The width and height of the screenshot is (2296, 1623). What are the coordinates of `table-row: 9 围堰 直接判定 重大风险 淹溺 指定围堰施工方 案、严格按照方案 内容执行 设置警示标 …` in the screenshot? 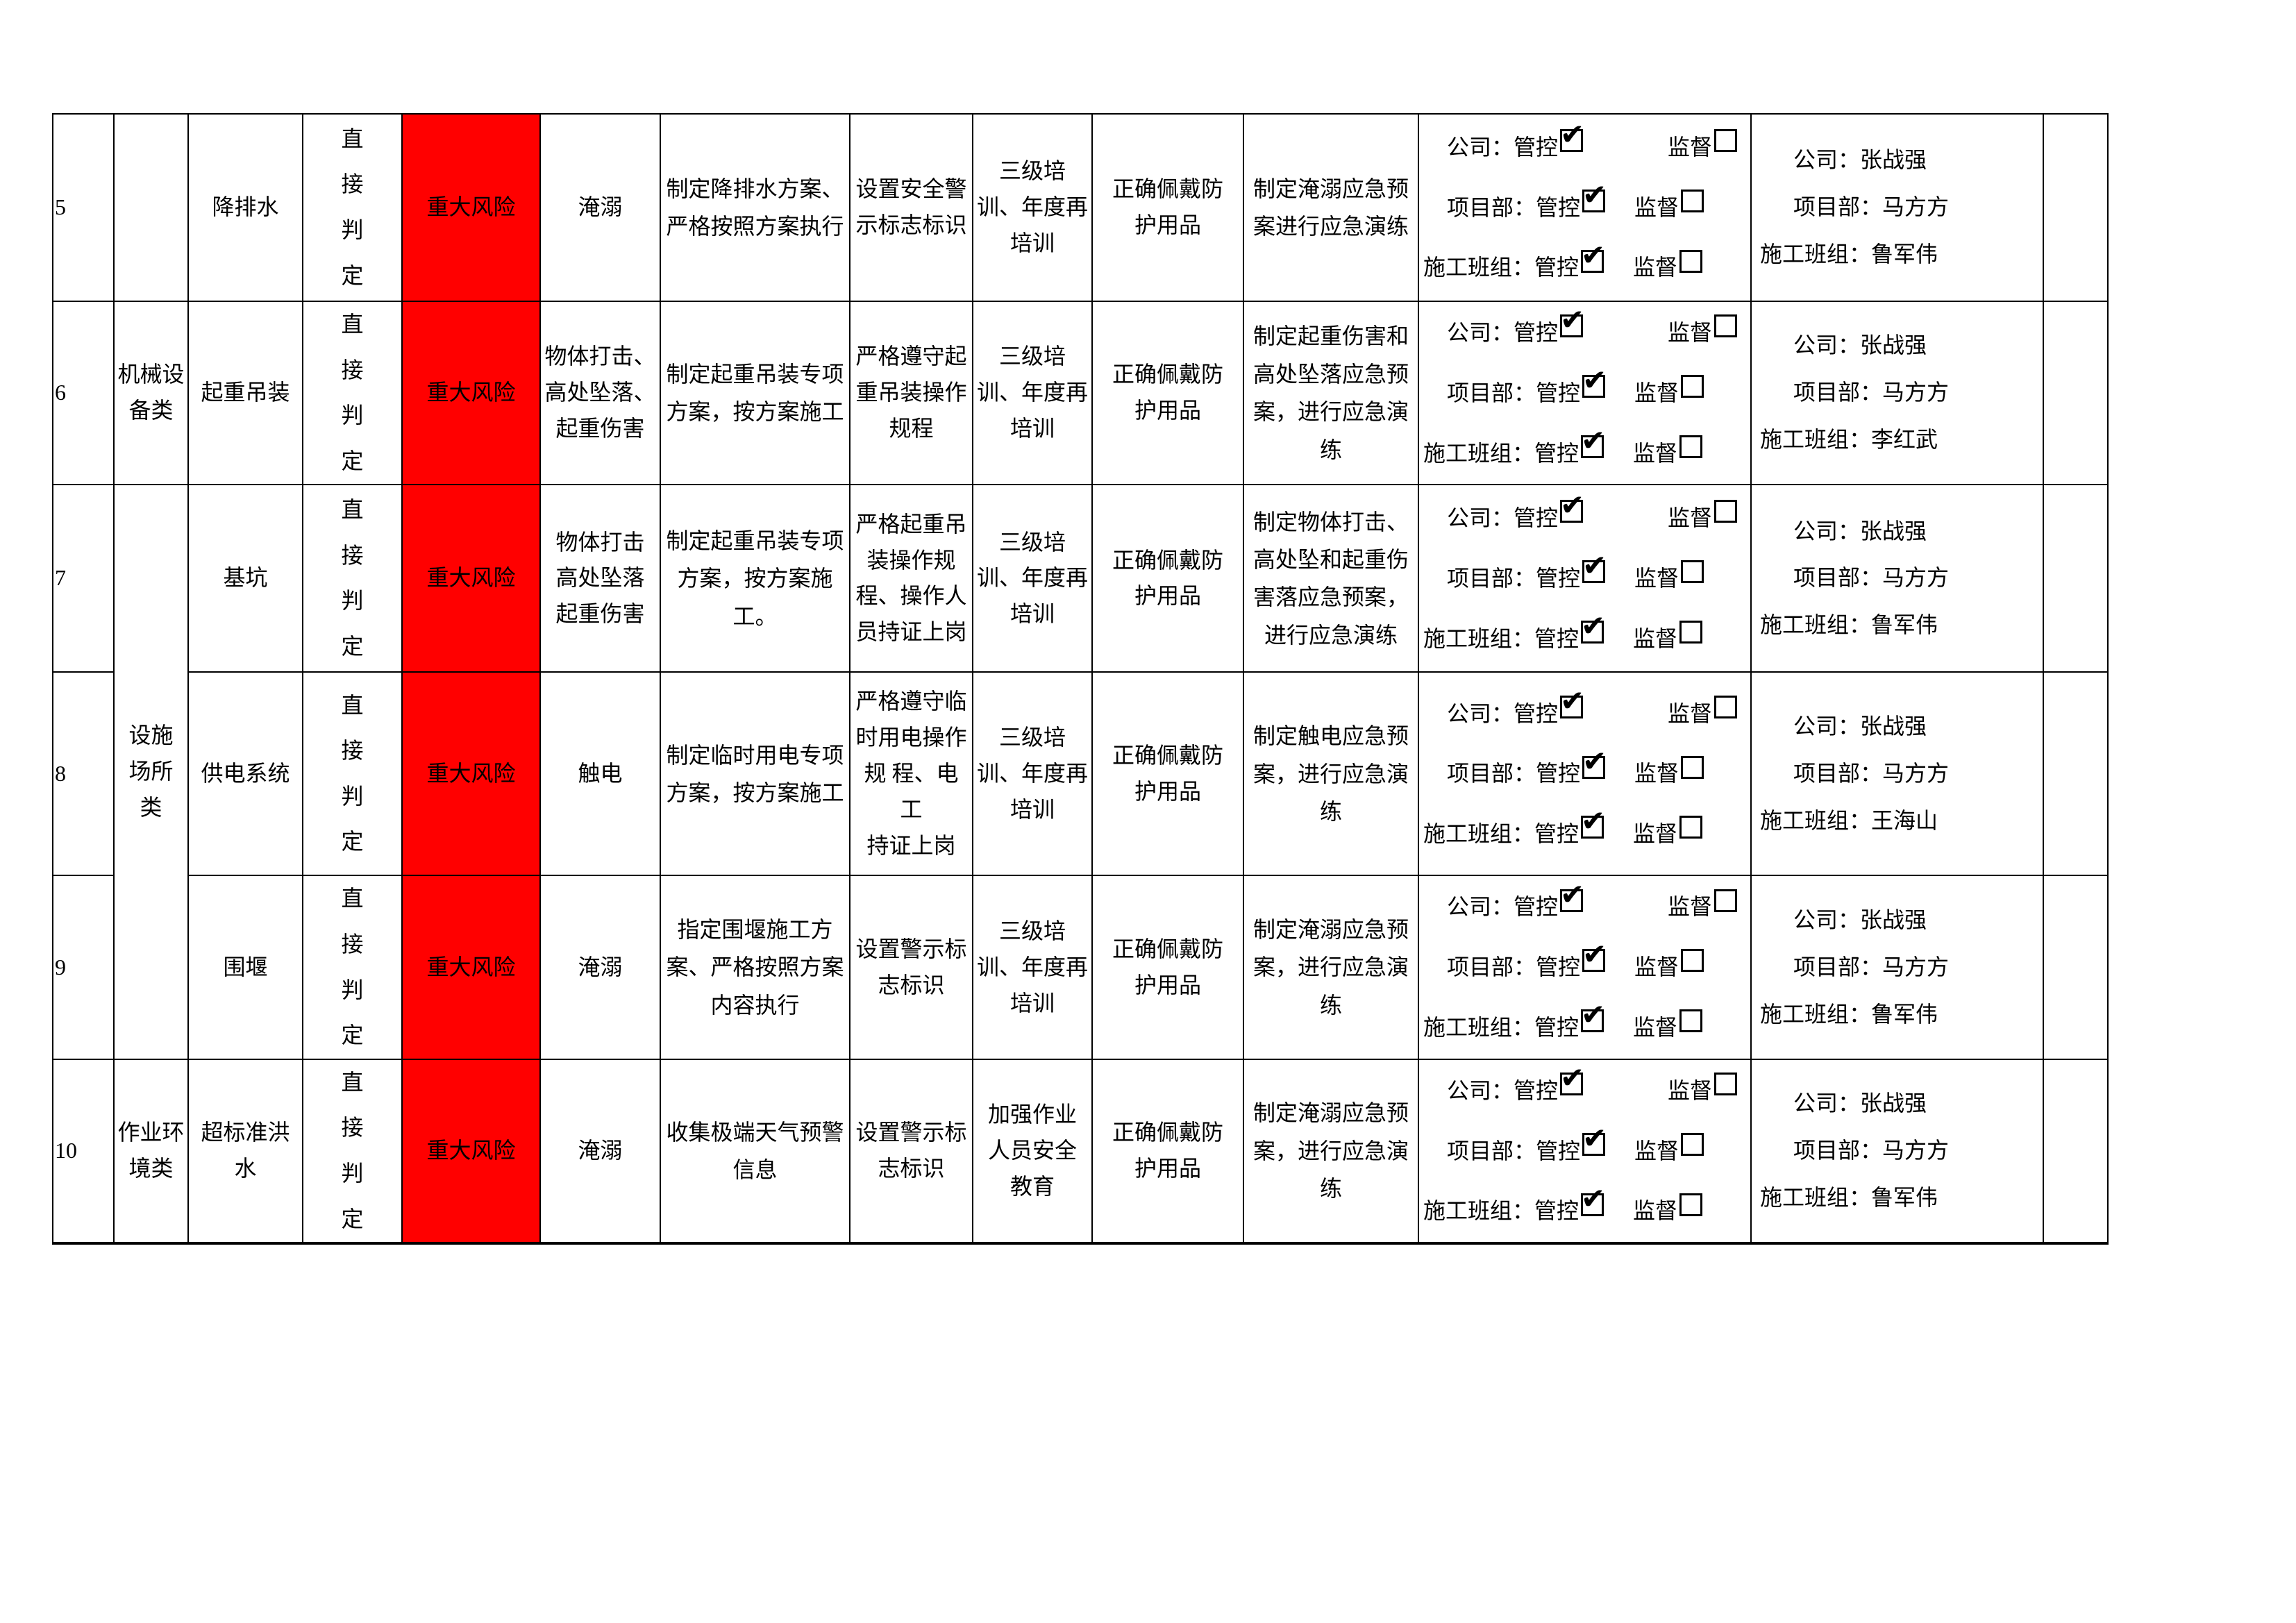 It's located at (1080, 967).